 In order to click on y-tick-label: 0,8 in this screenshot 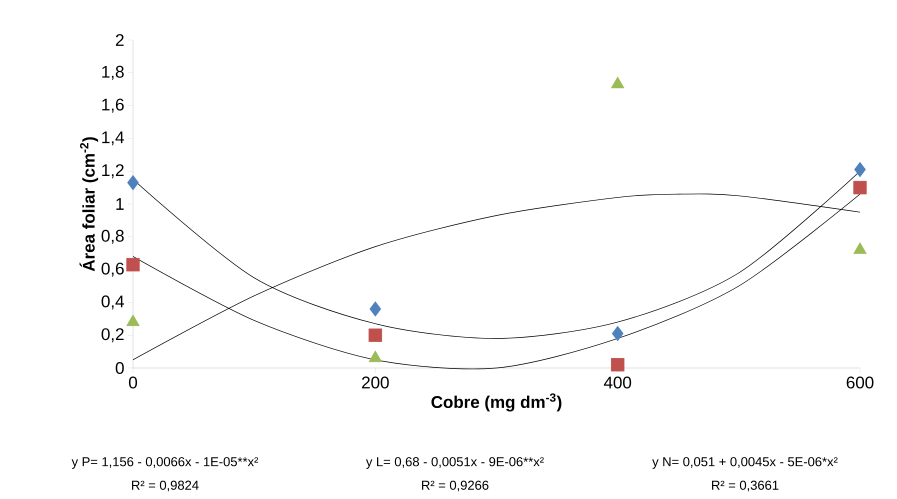, I will do `click(113, 237)`.